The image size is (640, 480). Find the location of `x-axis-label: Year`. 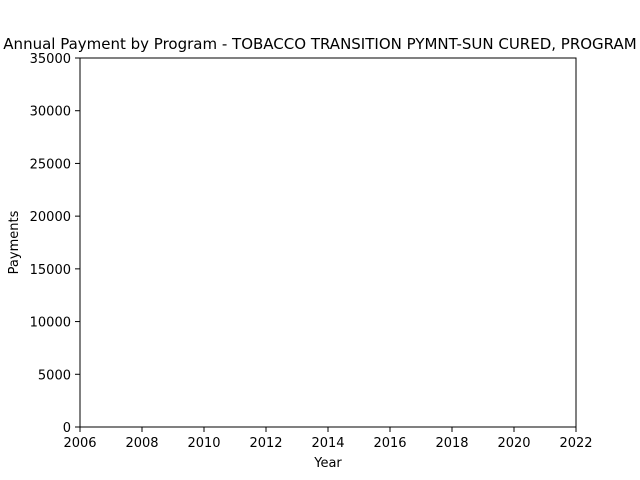

x-axis-label: Year is located at coordinates (327, 463).